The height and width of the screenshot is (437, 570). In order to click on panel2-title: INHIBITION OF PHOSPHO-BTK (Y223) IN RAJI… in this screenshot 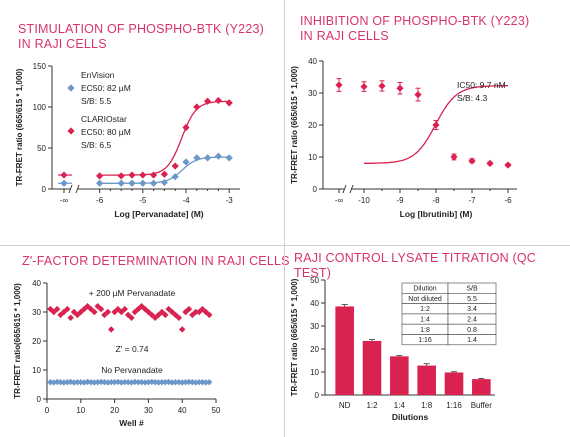, I will do `click(414, 29)`.